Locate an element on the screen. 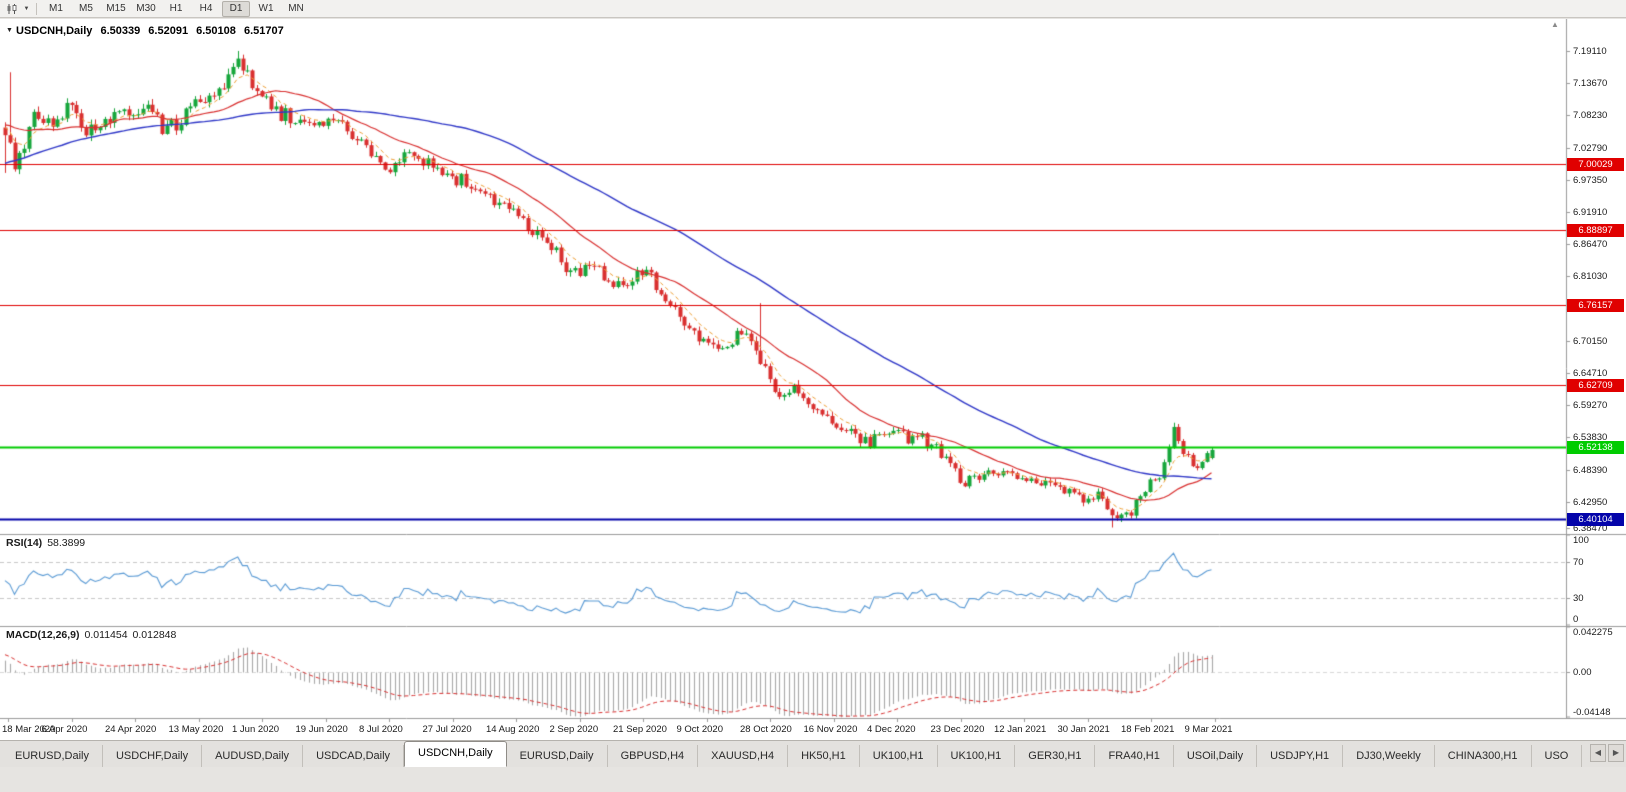  macd-scale-label: 0.00 is located at coordinates (1582, 672).